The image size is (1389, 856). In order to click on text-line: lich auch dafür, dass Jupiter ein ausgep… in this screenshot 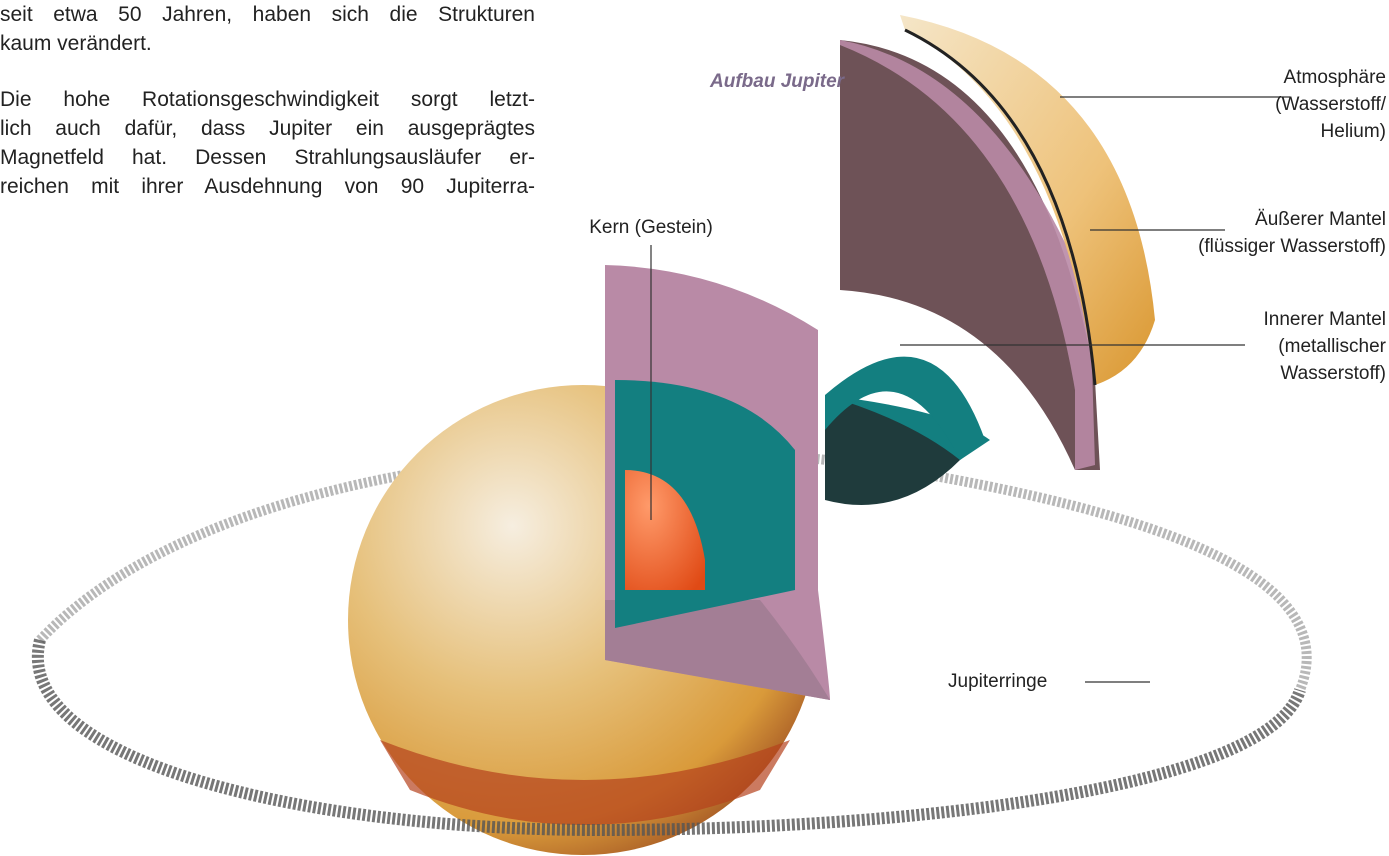, I will do `click(267, 128)`.